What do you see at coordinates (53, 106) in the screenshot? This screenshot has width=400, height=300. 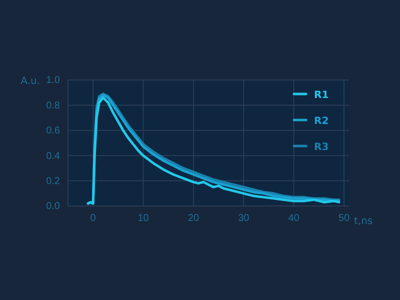 I see `y-tick-label: 0.8` at bounding box center [53, 106].